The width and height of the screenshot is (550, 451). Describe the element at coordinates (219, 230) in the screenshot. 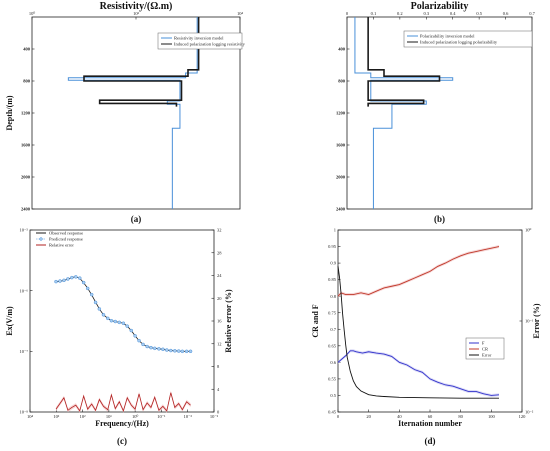

I see `panel-c-y2tick-label: 32` at that location.